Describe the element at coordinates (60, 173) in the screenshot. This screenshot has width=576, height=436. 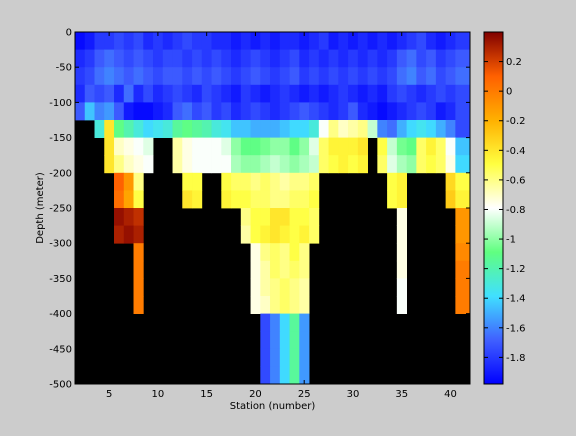
I see `y-tick-label: -200` at that location.